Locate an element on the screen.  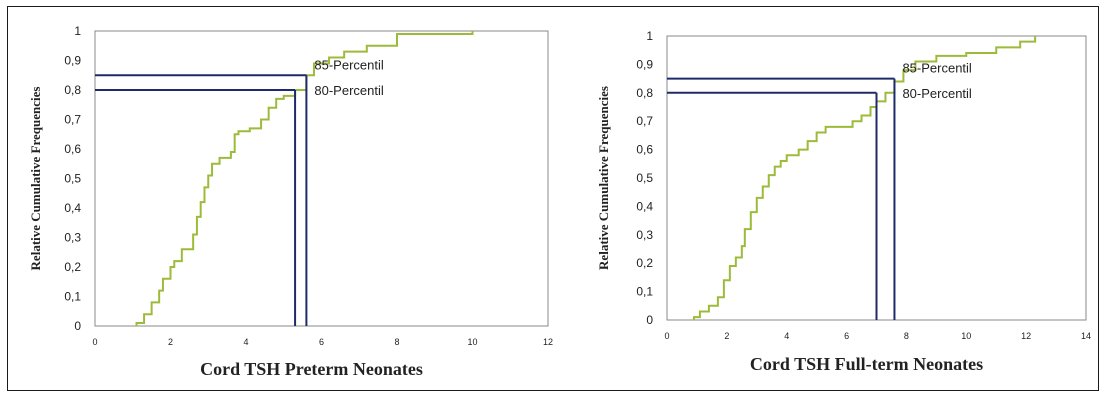
chart2-y-tick-label: 0,9 is located at coordinates (644, 64).